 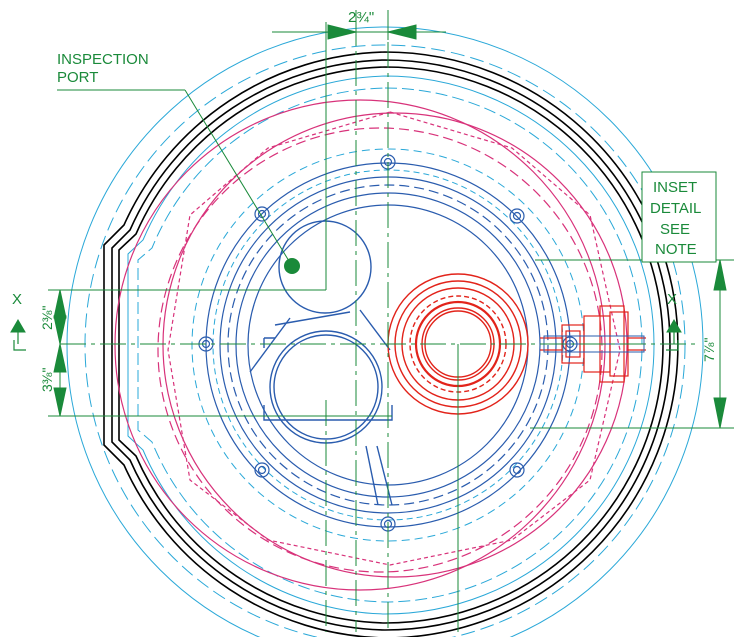 I want to click on dim-top-width: 2¾", so click(x=361, y=17).